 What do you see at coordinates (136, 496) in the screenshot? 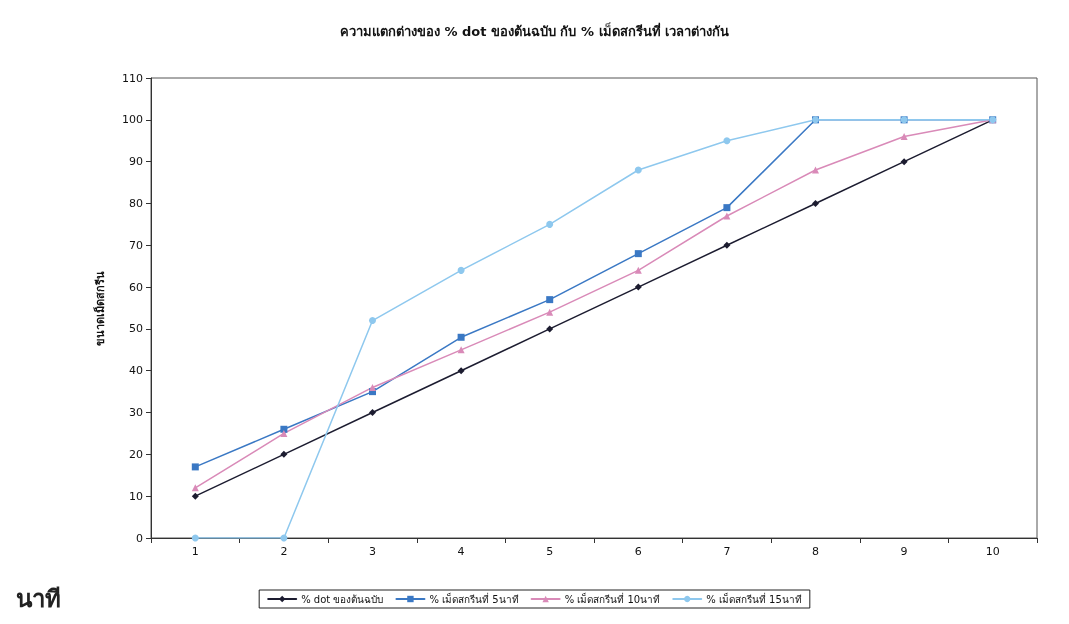
I see `y-tick-label: 10` at bounding box center [136, 496].